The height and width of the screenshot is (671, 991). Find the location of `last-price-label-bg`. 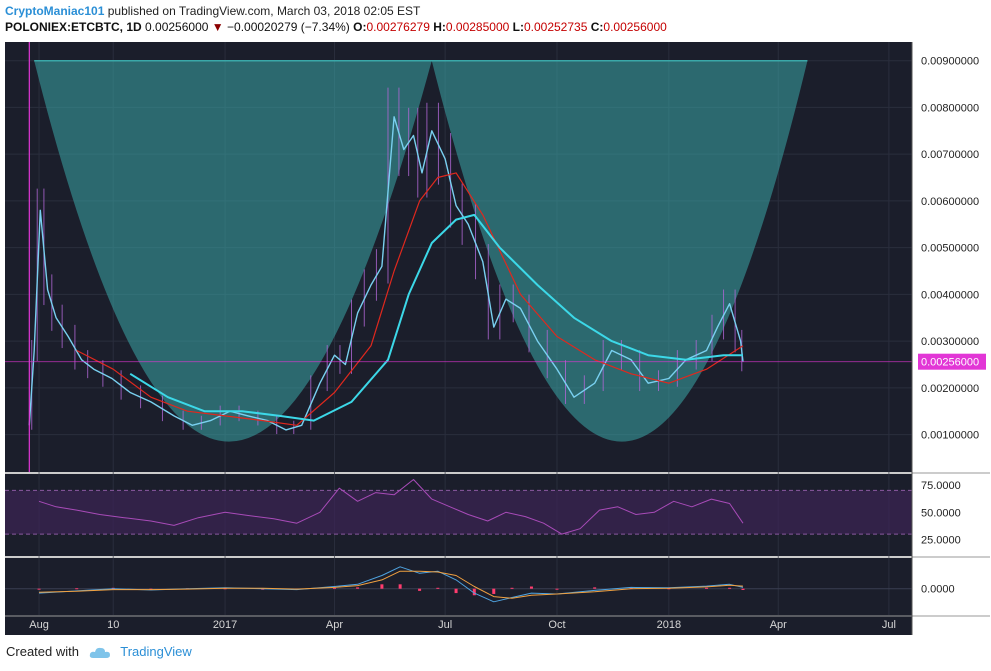

last-price-label-bg is located at coordinates (952, 361).